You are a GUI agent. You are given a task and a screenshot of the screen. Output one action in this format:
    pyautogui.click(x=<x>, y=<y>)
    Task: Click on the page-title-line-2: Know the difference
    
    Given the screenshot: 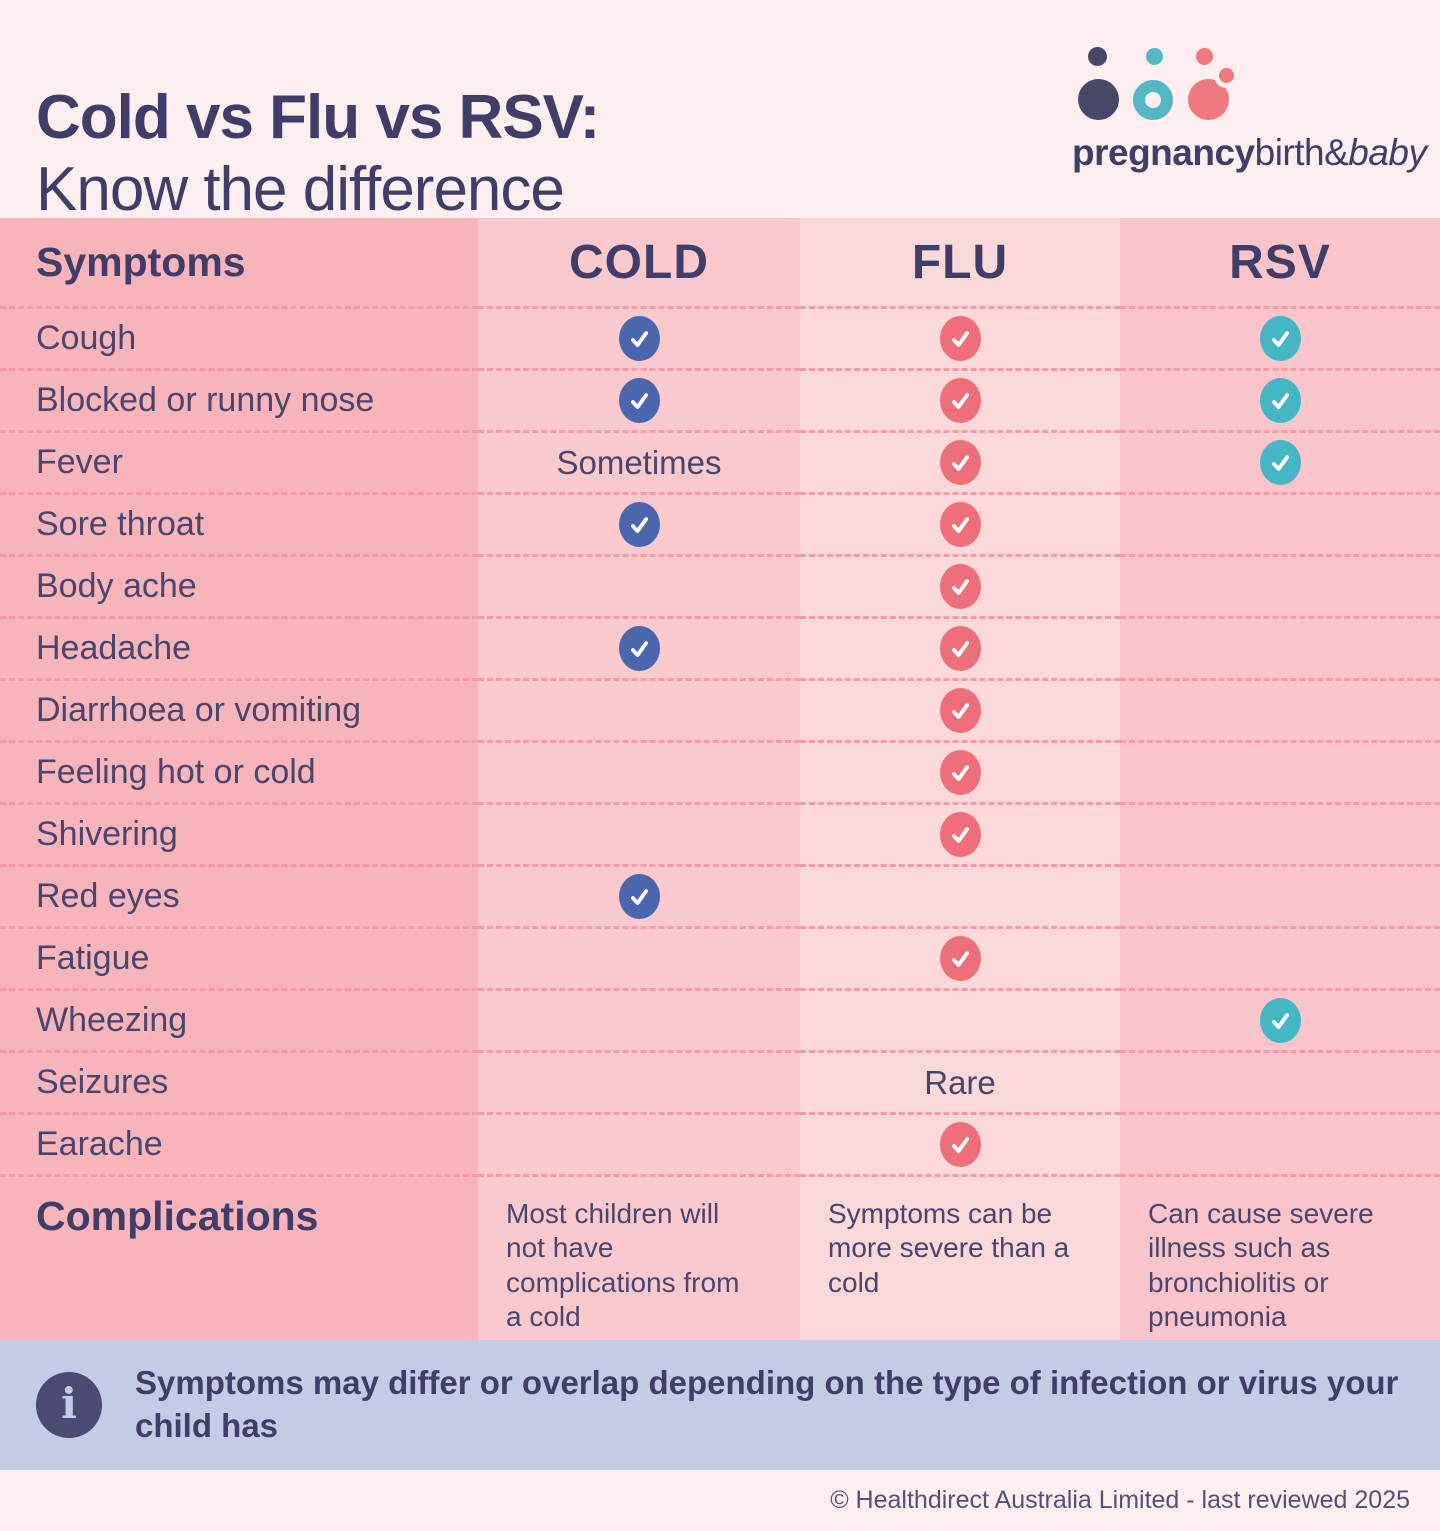 What is the action you would take?
    pyautogui.click(x=300, y=190)
    